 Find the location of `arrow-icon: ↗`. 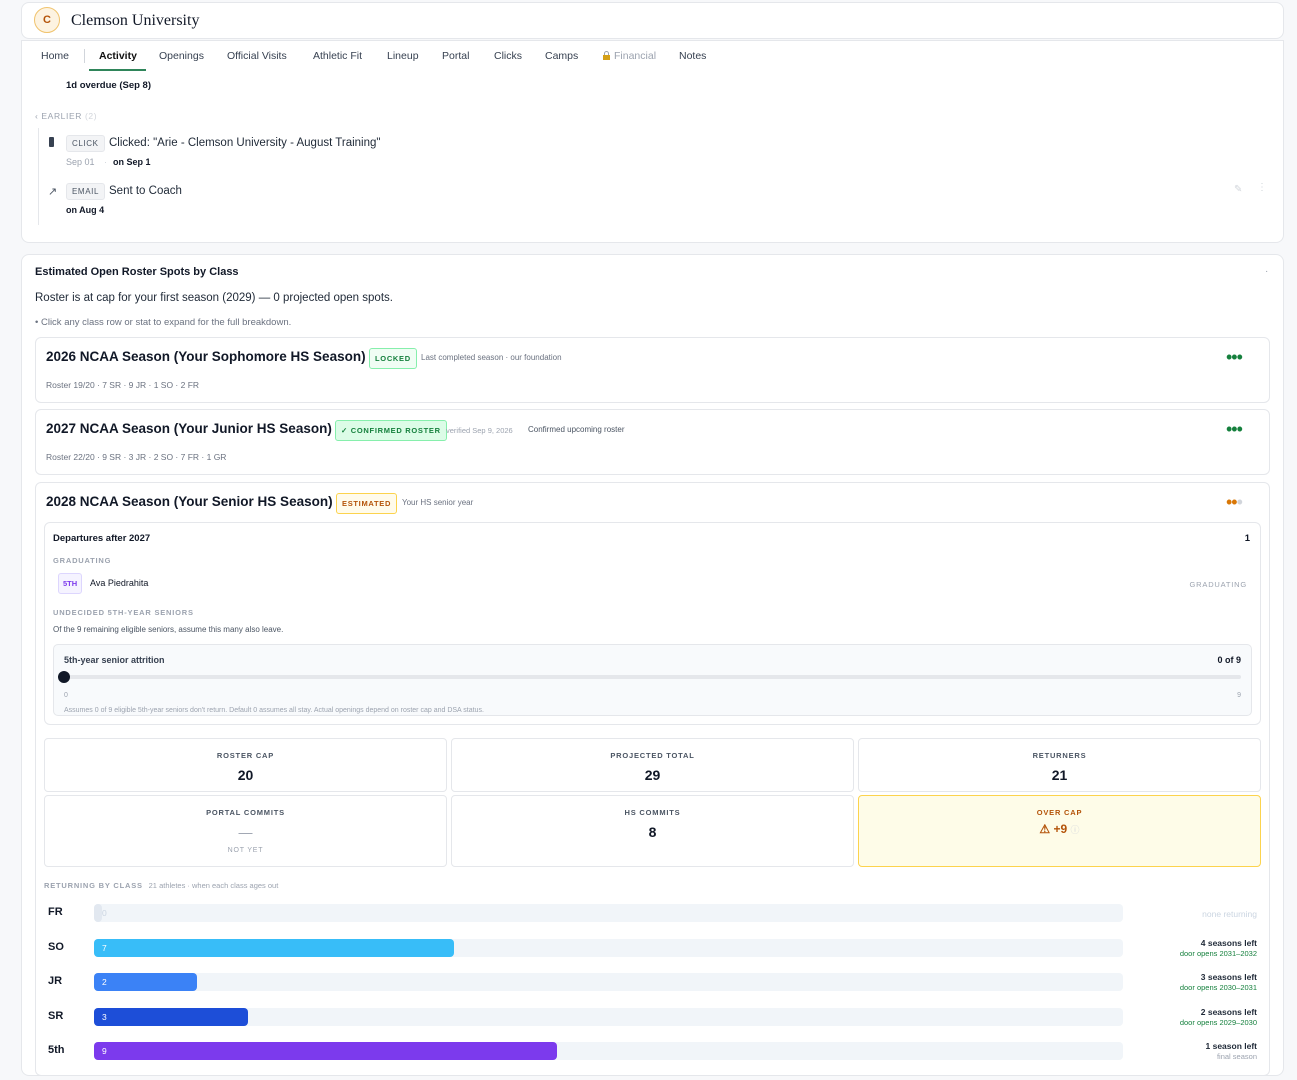

arrow-icon: ↗ is located at coordinates (53, 192).